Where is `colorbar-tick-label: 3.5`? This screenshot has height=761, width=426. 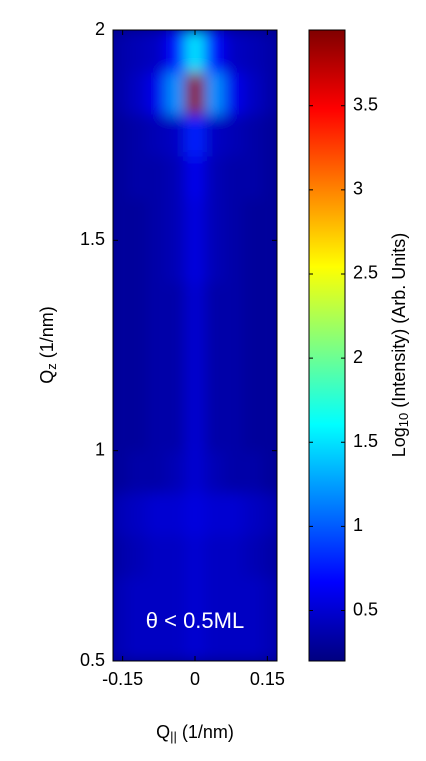 colorbar-tick-label: 3.5 is located at coordinates (365, 104).